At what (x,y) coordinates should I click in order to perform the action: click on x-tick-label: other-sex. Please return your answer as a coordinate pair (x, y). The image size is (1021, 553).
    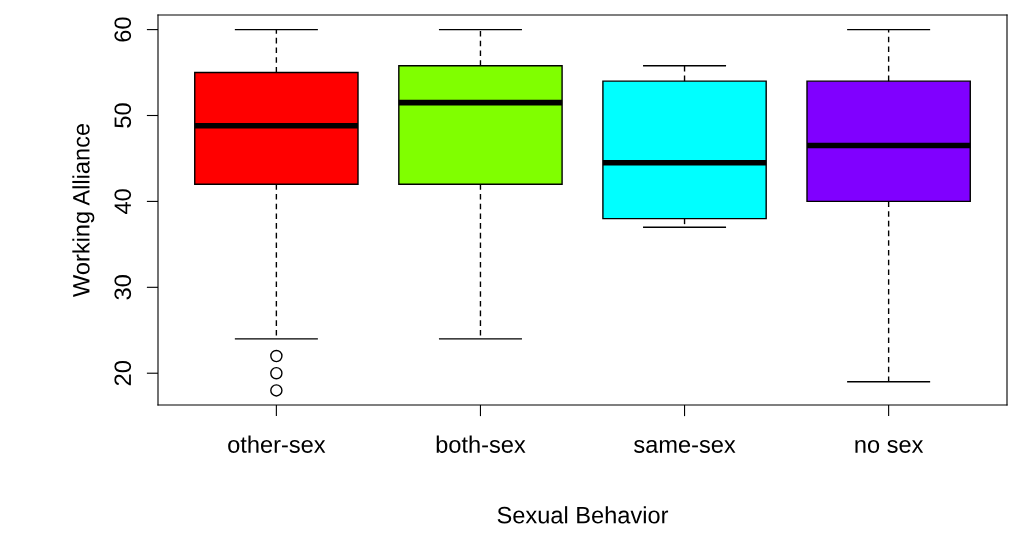
    Looking at the image, I should click on (277, 444).